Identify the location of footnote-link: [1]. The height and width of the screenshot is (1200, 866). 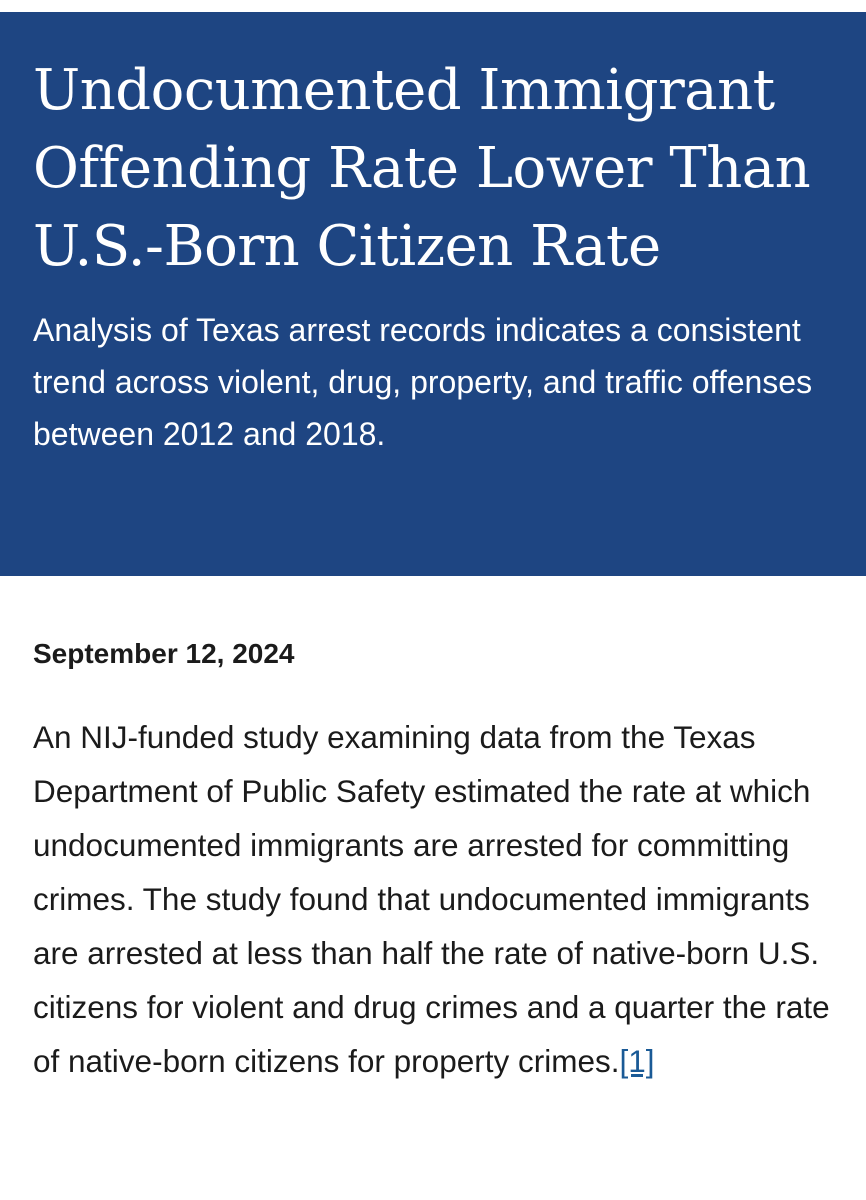
(637, 1061).